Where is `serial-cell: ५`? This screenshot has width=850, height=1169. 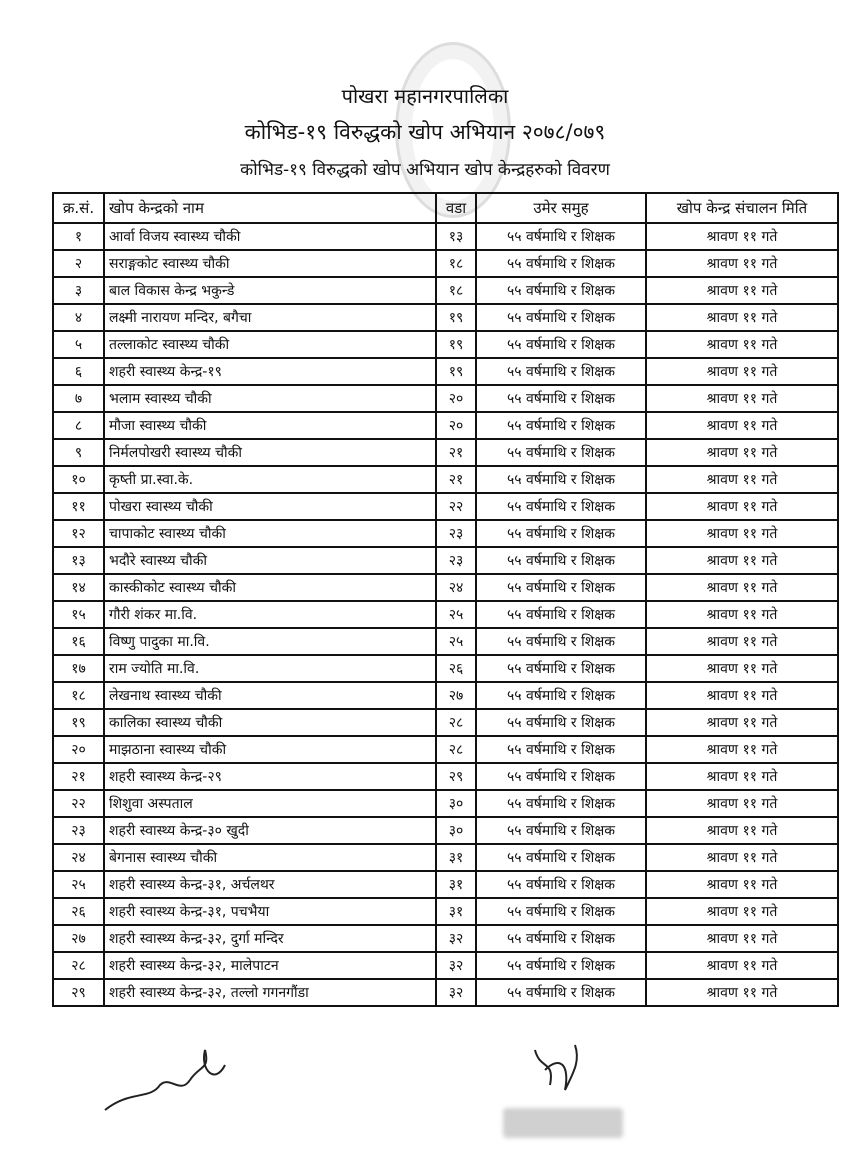
serial-cell: ५ is located at coordinates (78, 344).